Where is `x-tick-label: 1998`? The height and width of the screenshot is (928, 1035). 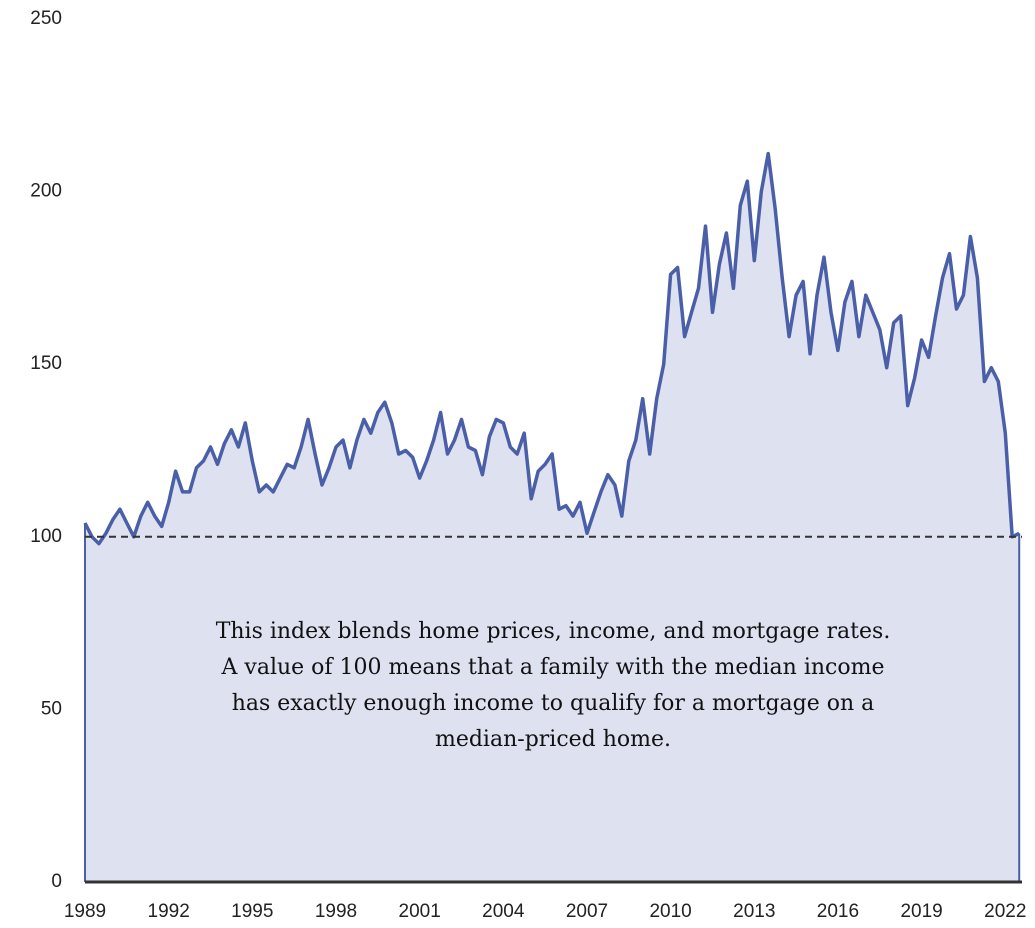
x-tick-label: 1998 is located at coordinates (336, 911).